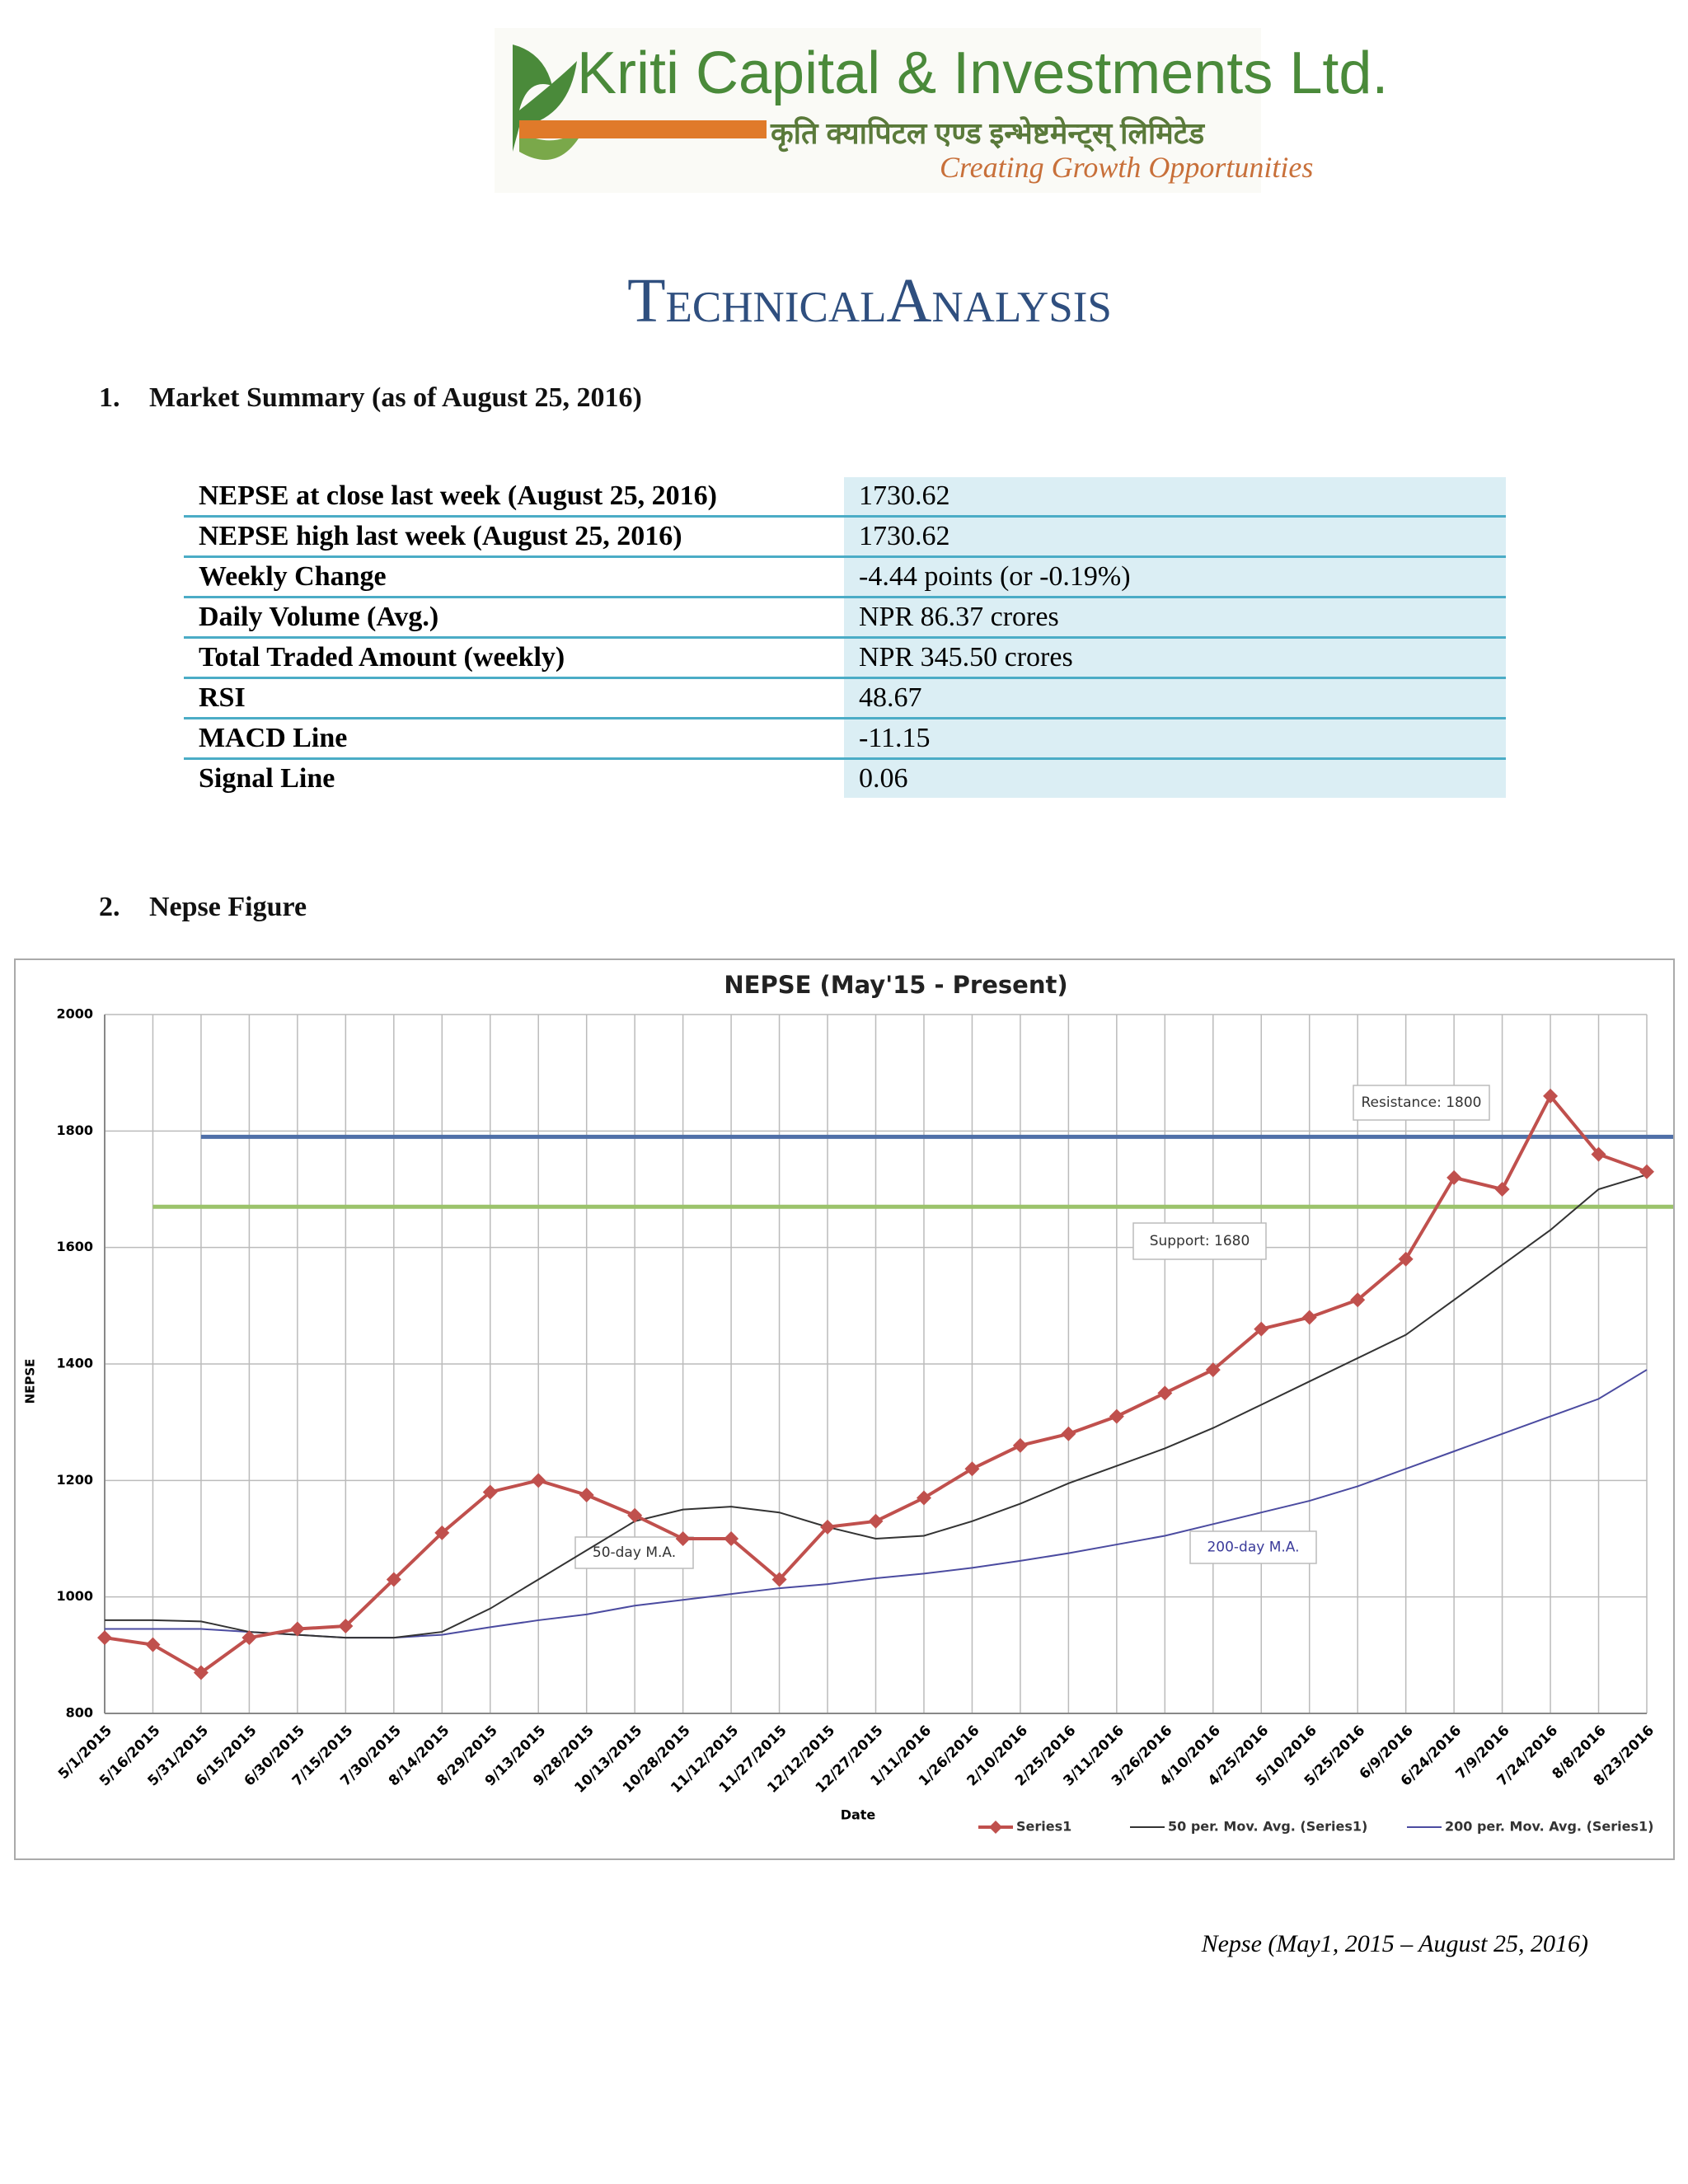  What do you see at coordinates (514, 577) in the screenshot?
I see `row-label: Weekly Change` at bounding box center [514, 577].